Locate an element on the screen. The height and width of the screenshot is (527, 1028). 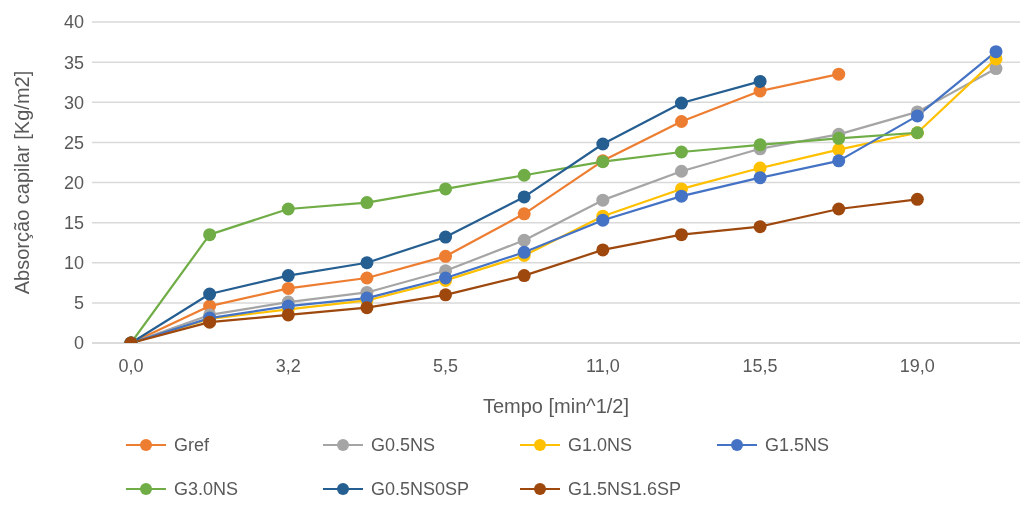
x-tick-label: 15,5 is located at coordinates (760, 365).